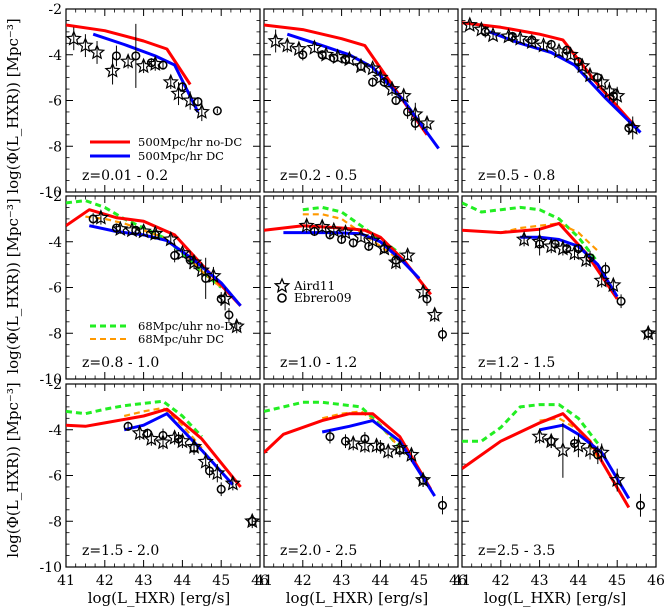 Image resolution: width=664 pixels, height=611 pixels. I want to click on panel-6: z=1.2 - 1.5, so click(559, 287).